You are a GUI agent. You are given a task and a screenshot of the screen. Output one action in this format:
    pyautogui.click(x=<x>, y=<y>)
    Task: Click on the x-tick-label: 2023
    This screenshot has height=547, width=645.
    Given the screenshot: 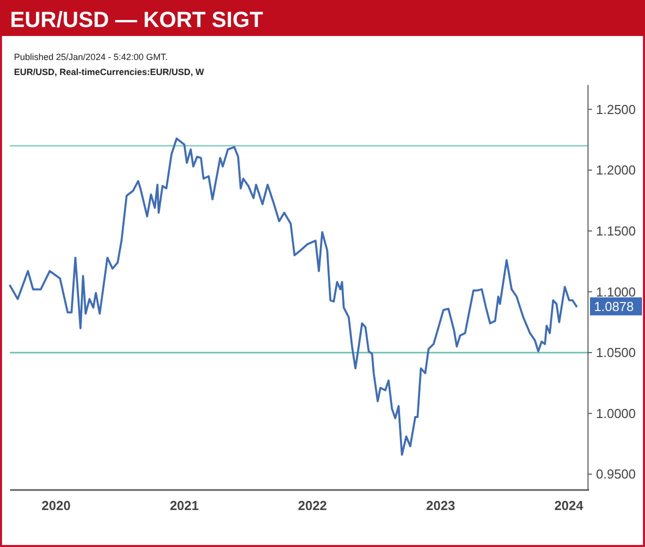 What is the action you would take?
    pyautogui.click(x=441, y=505)
    